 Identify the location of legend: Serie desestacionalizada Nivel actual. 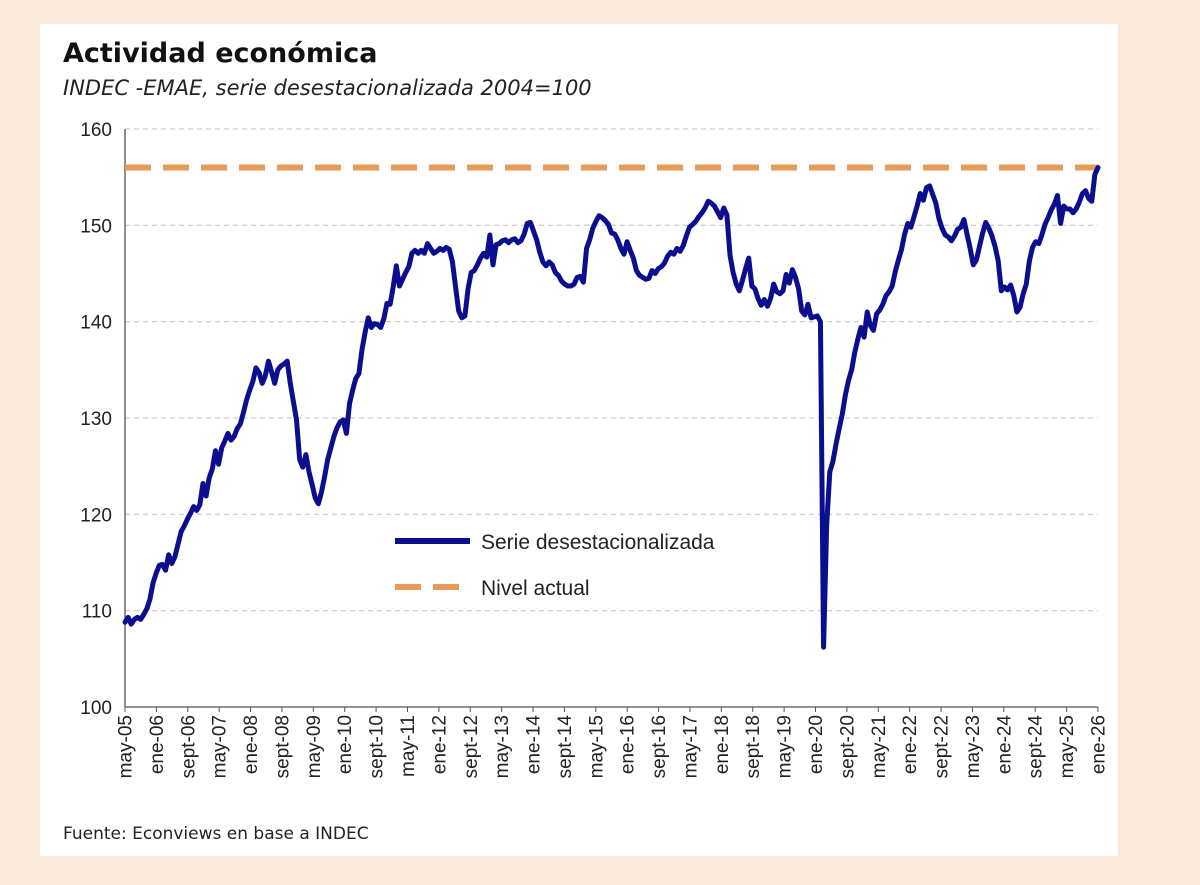
(555, 565).